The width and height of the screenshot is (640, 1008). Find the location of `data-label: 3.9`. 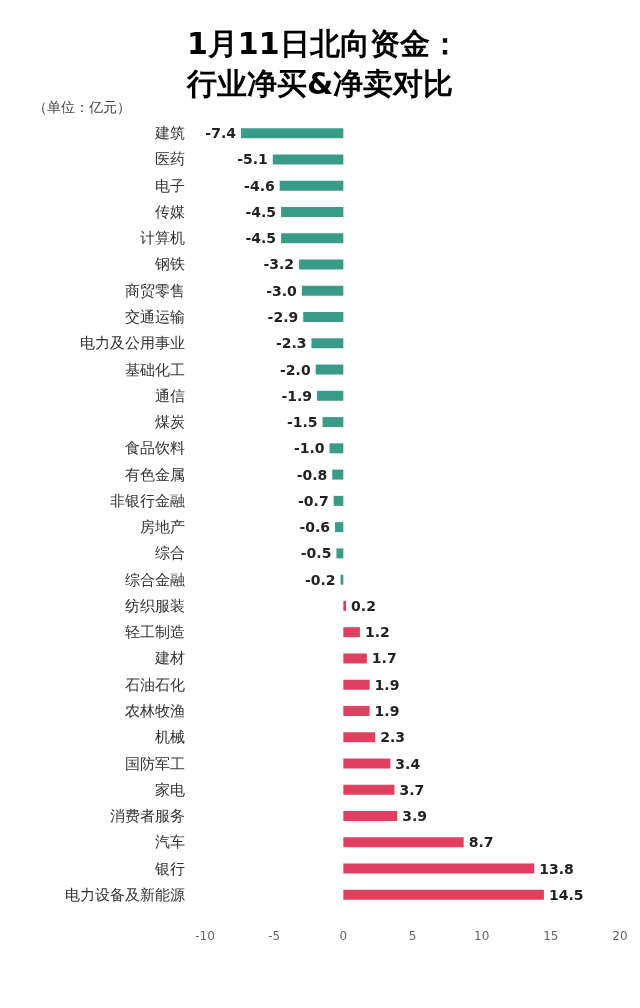

data-label: 3.9 is located at coordinates (415, 816).